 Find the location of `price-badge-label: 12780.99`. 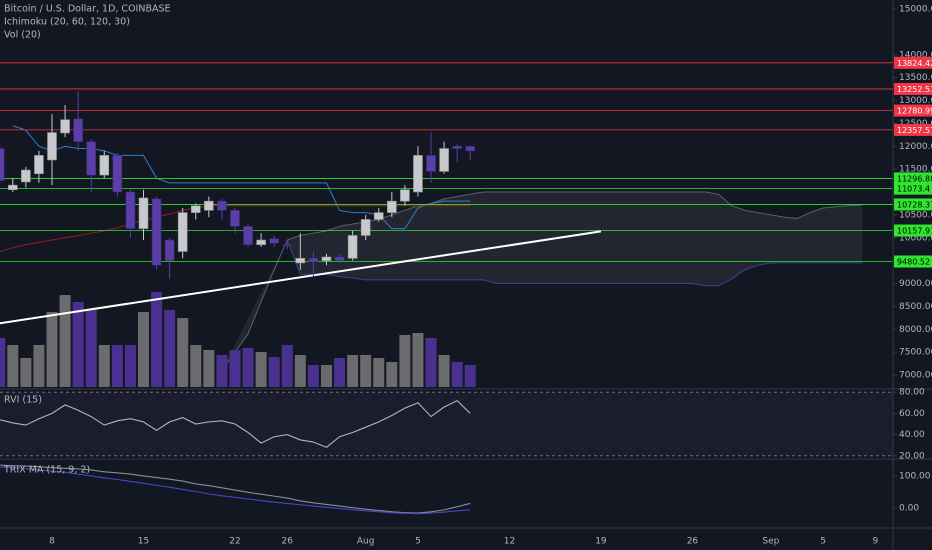

price-badge-label: 12780.99 is located at coordinates (914, 111).